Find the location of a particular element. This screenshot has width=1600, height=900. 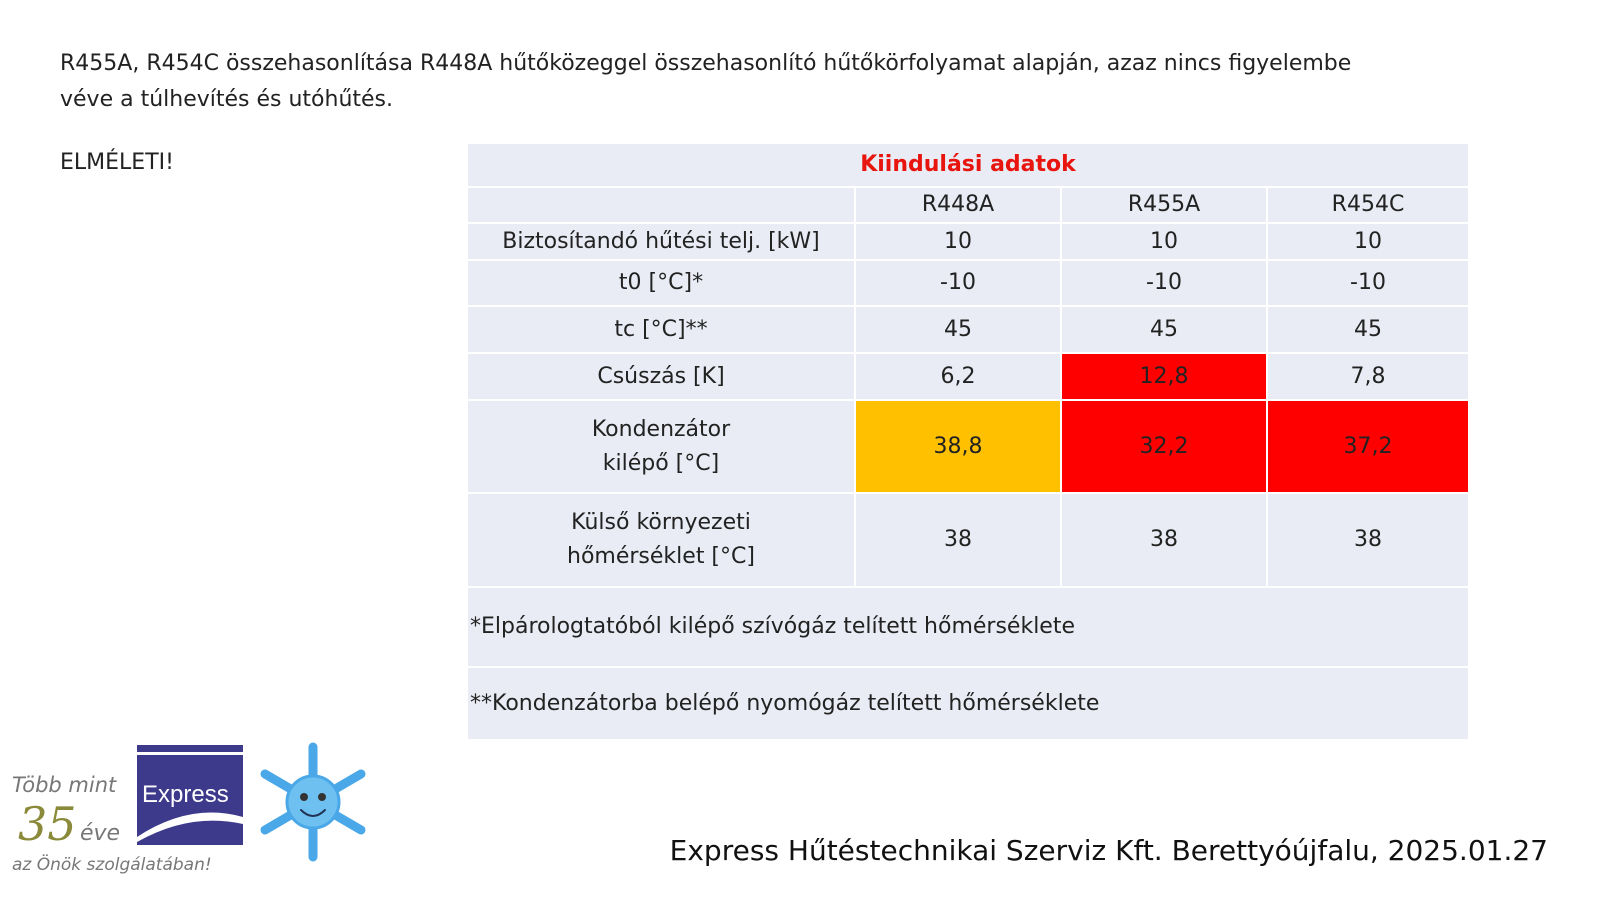

table-row: Kondenzátor kilépő [°C] 38,8 32,2 37,2 is located at coordinates (968, 446).